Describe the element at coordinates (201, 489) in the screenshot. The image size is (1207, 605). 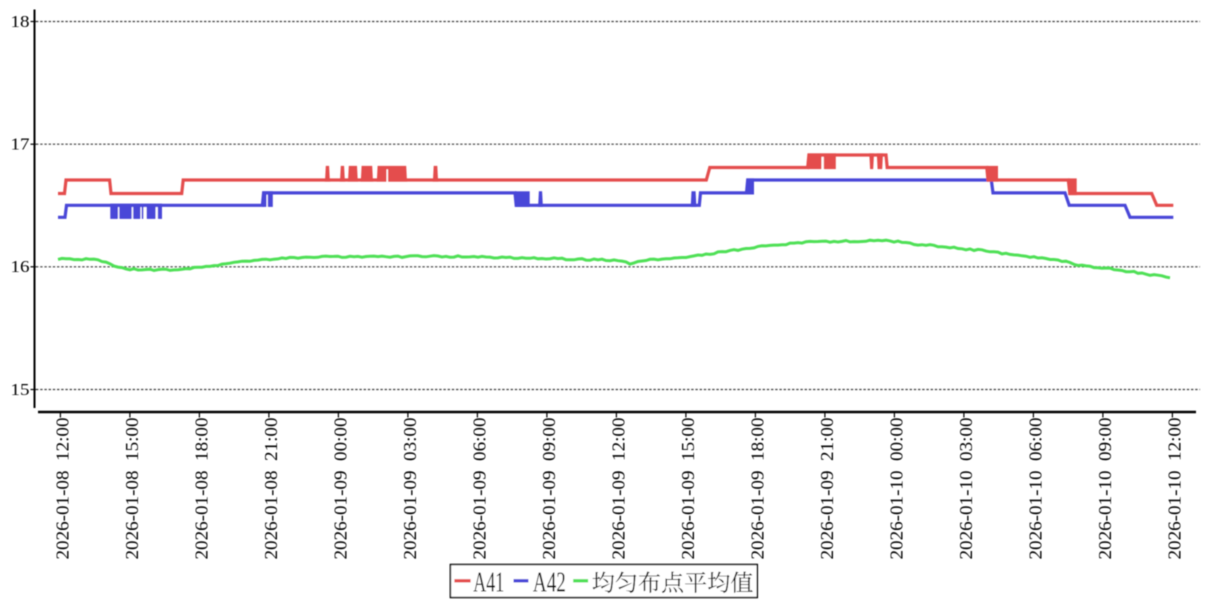
I see `svg-text: 2026-01-08 18:00` at that location.